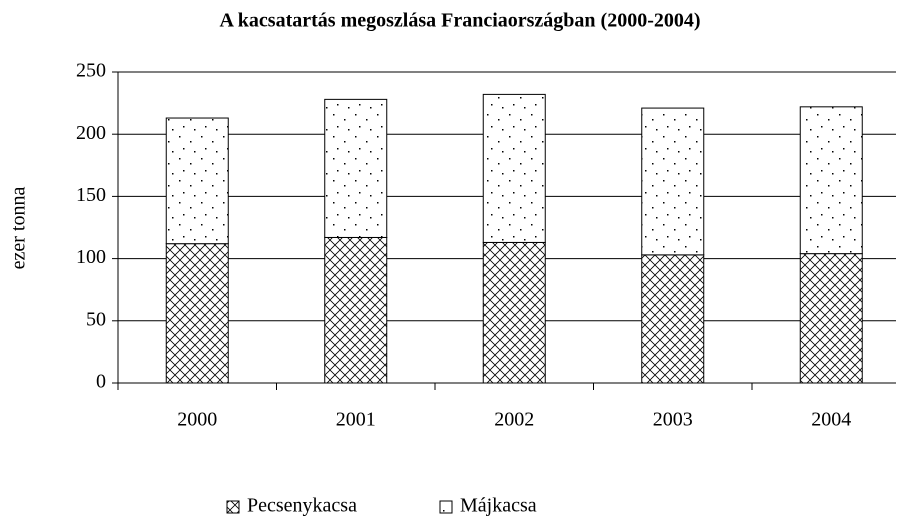 The width and height of the screenshot is (898, 517). I want to click on y-tick-label: 200, so click(91, 133).